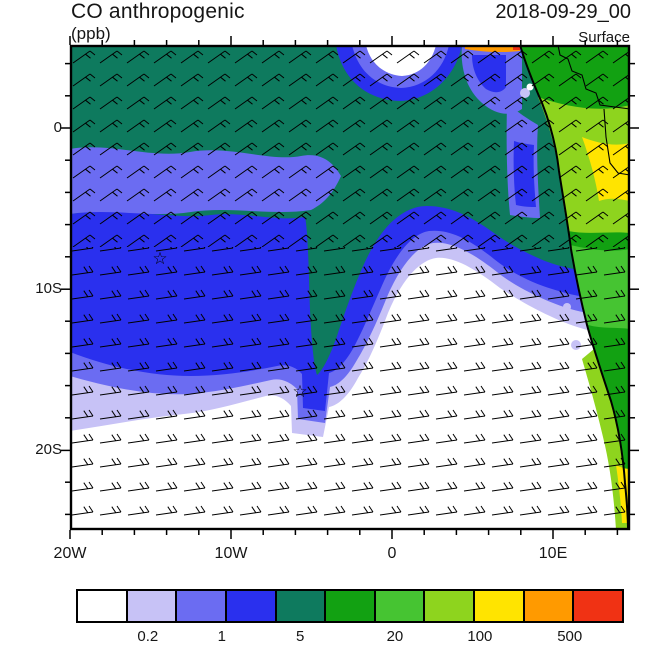 This screenshot has height=667, width=650. What do you see at coordinates (148, 636) in the screenshot?
I see `colorbar-label: 0.2` at bounding box center [148, 636].